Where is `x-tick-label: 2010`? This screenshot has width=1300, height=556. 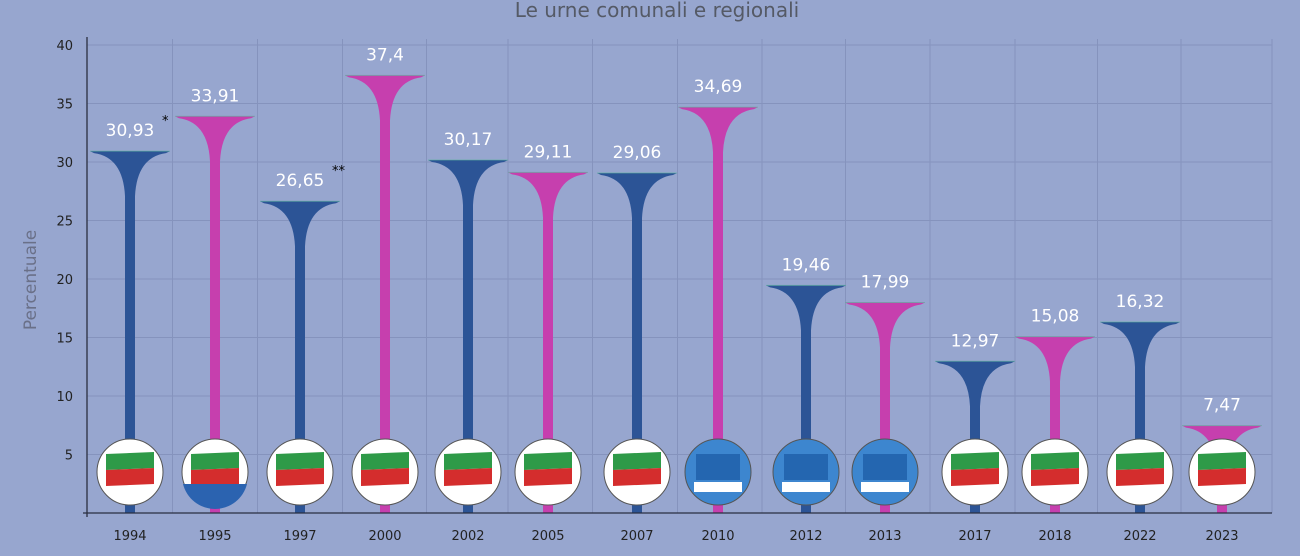 x-tick-label: 2010 is located at coordinates (717, 536).